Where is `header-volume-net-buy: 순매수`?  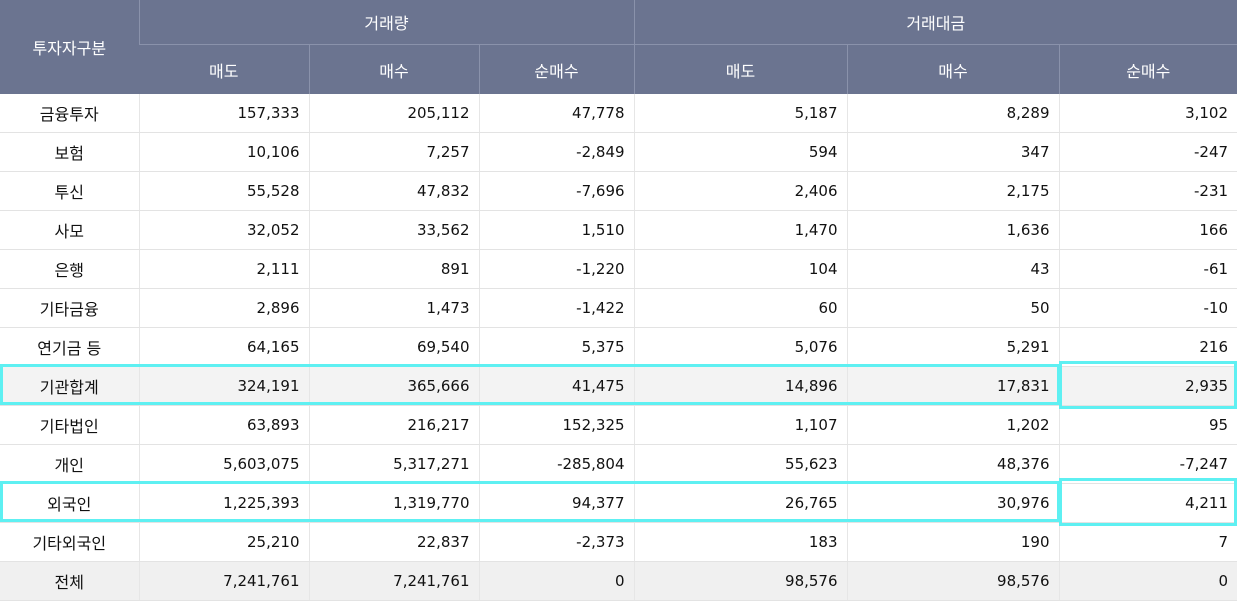
header-volume-net-buy: 순매수 is located at coordinates (556, 69).